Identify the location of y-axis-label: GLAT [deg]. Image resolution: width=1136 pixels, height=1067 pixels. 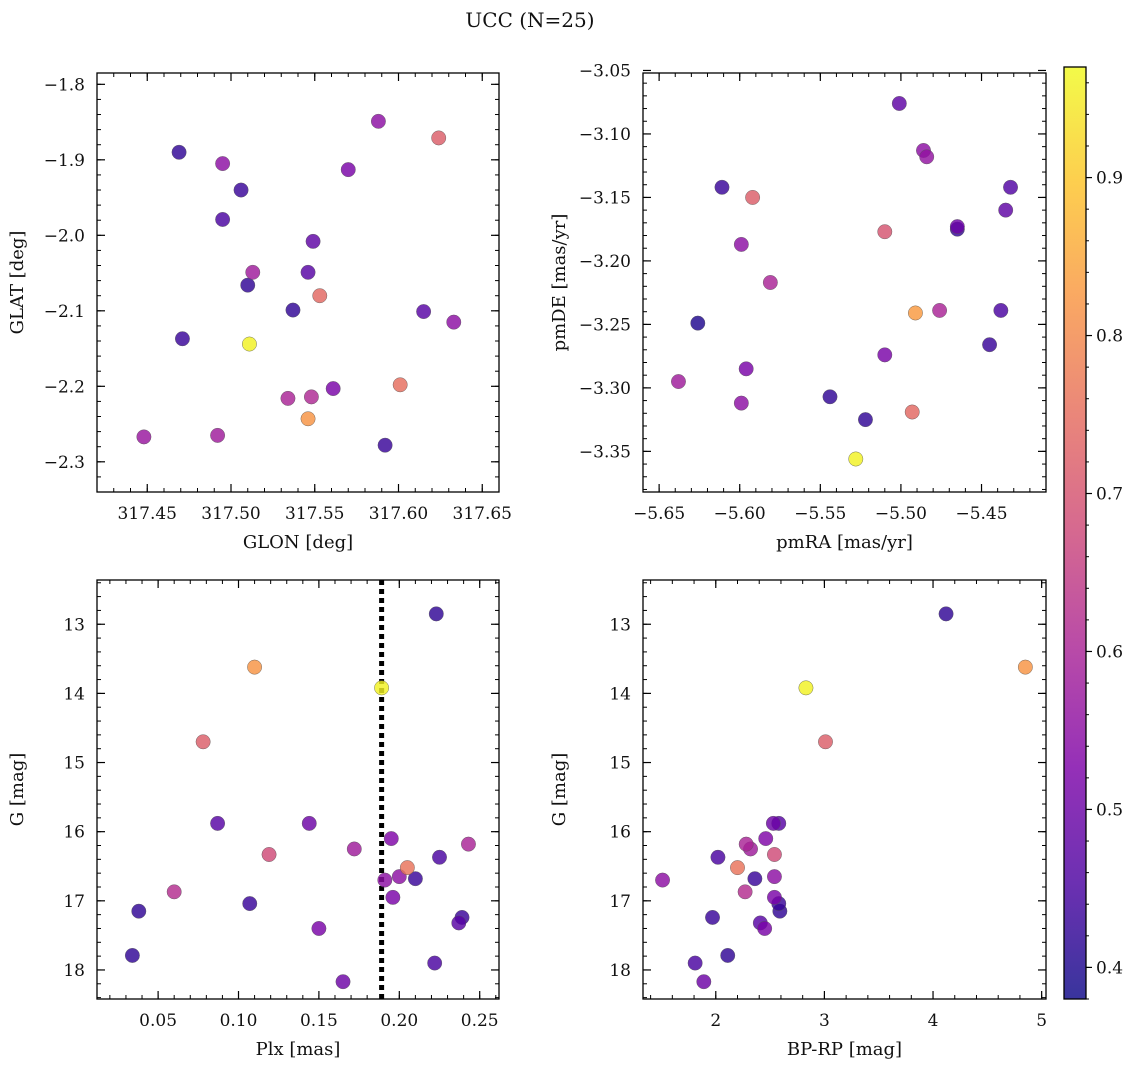
(17, 283).